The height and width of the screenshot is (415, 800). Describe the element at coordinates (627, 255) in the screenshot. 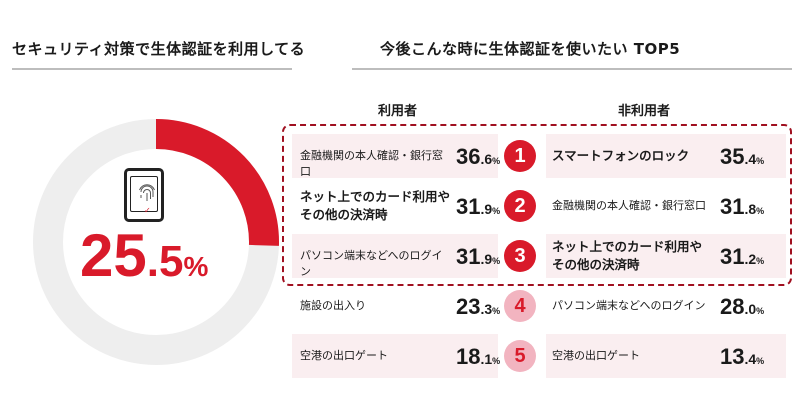

I see `nonuser-item-3: ネット上でのカード利用やその他の決済時` at that location.